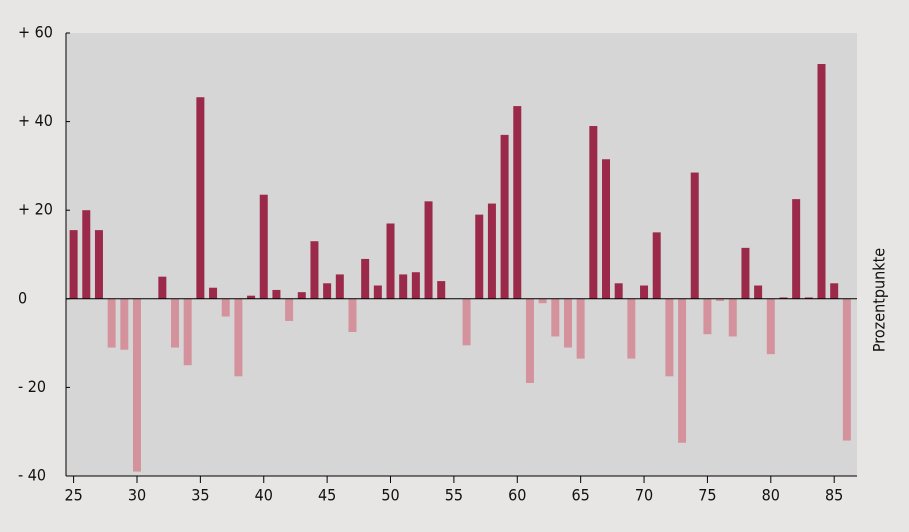 The image size is (909, 532). I want to click on x-tick-label: 60, so click(517, 495).